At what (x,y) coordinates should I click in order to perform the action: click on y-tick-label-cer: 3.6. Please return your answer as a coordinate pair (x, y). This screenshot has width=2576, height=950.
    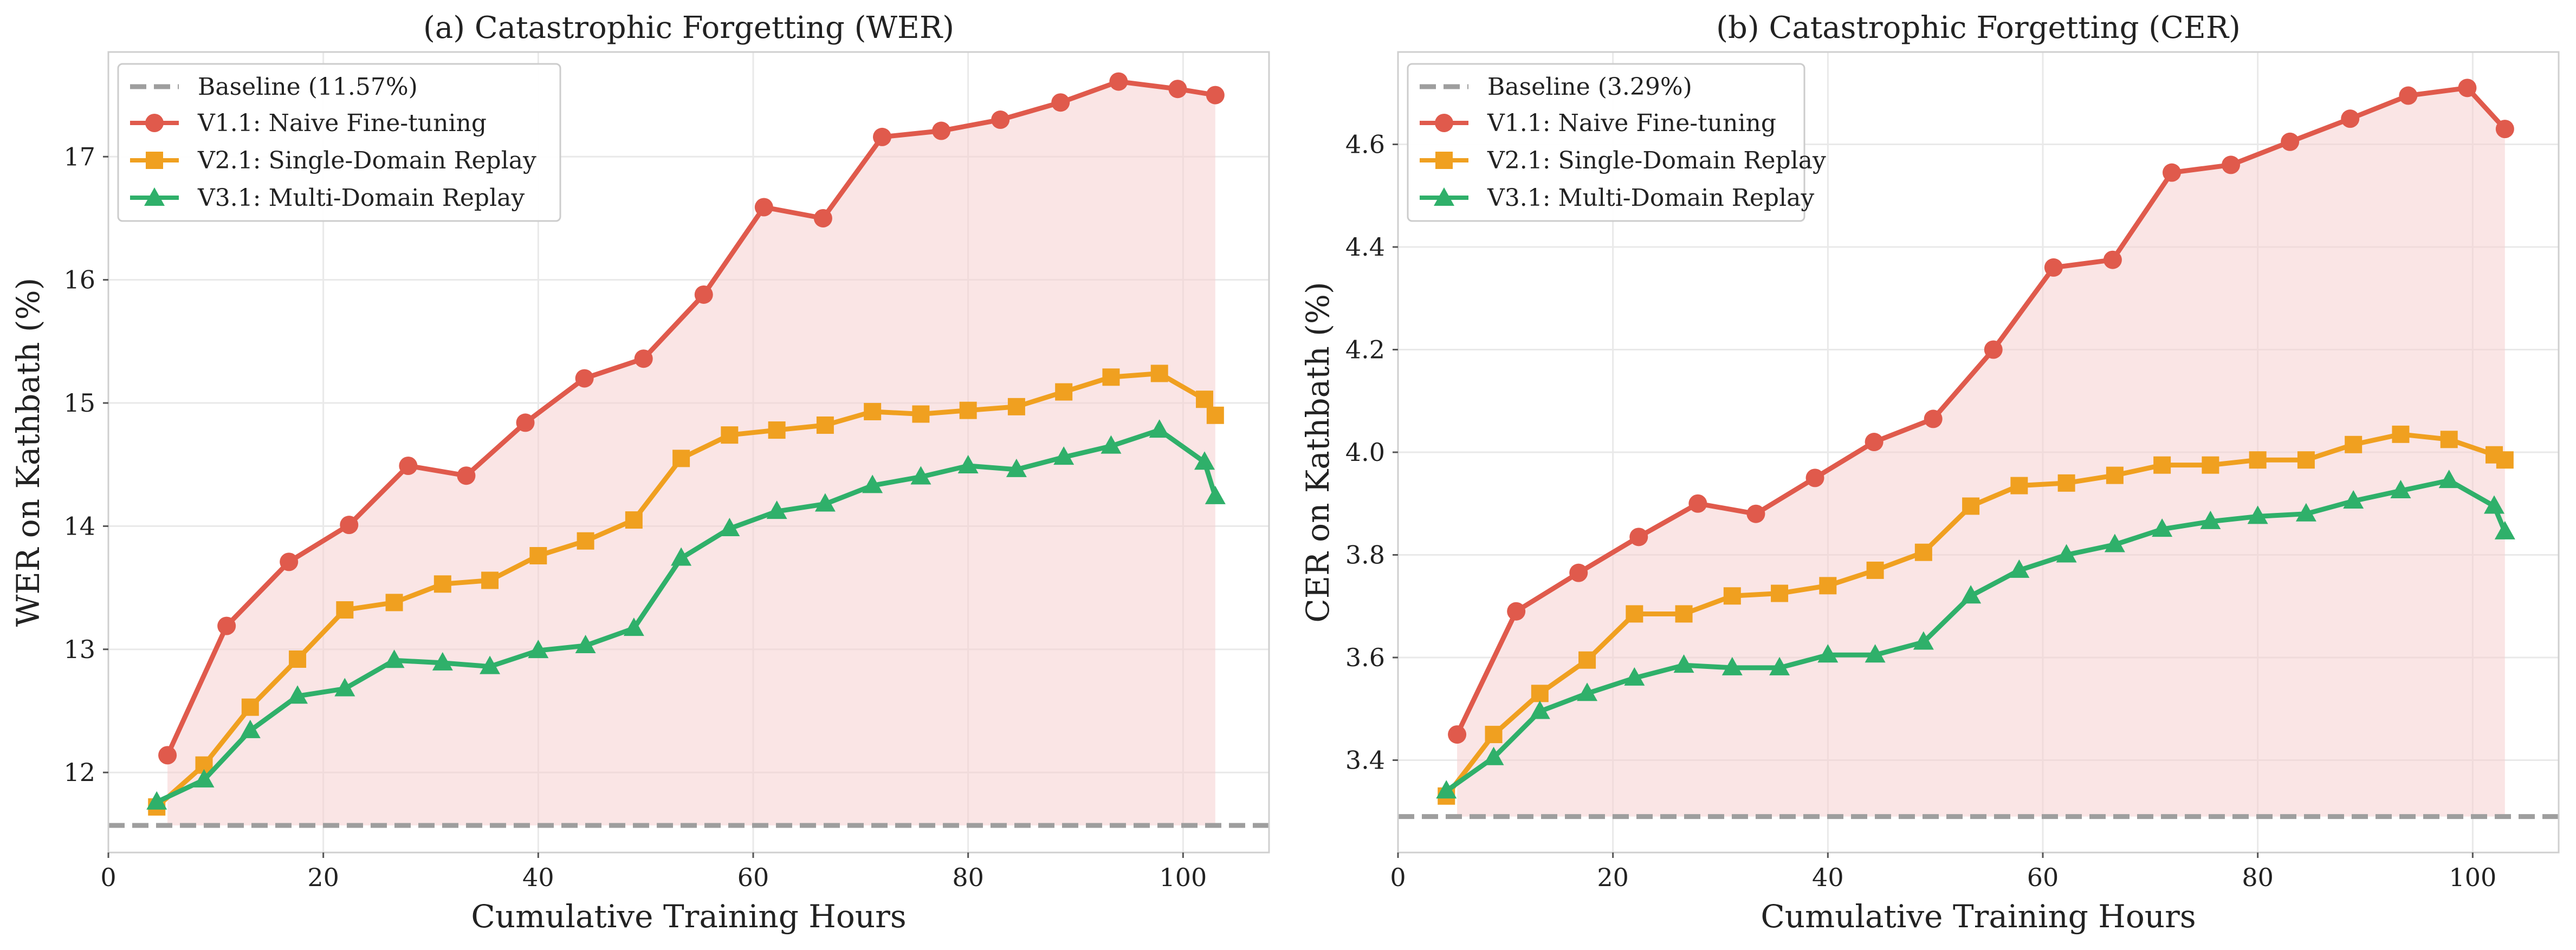
    Looking at the image, I should click on (1365, 657).